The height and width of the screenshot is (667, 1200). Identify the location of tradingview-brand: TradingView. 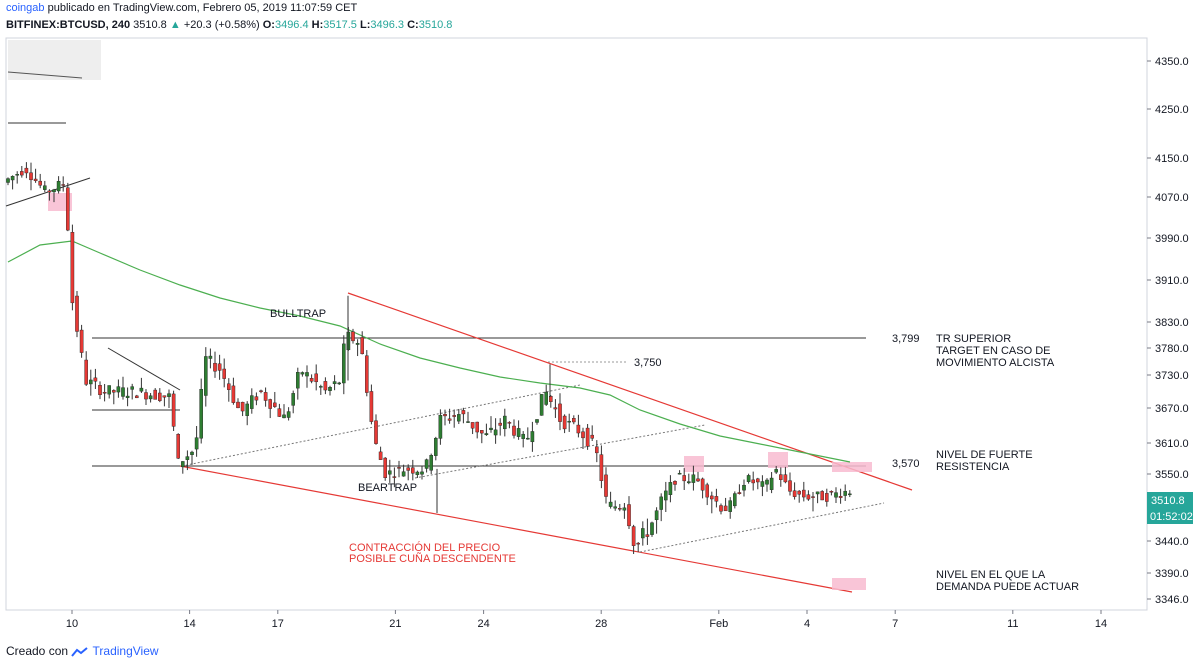
(125, 651).